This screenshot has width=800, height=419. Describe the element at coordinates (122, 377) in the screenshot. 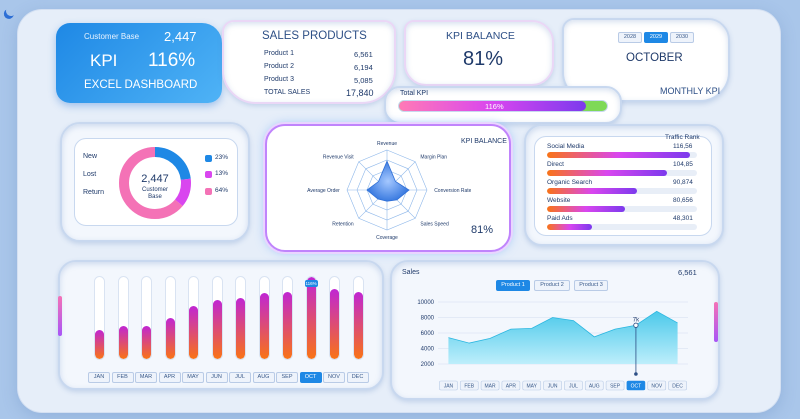

I see `month-button-feb: FEB` at that location.